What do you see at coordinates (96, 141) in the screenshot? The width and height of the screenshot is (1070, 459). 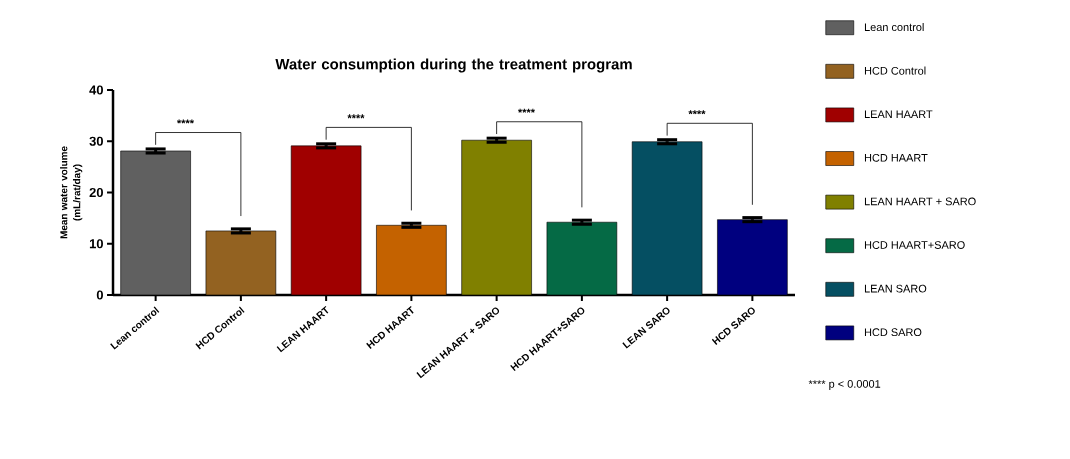 I see `y-tick-label: 30` at bounding box center [96, 141].